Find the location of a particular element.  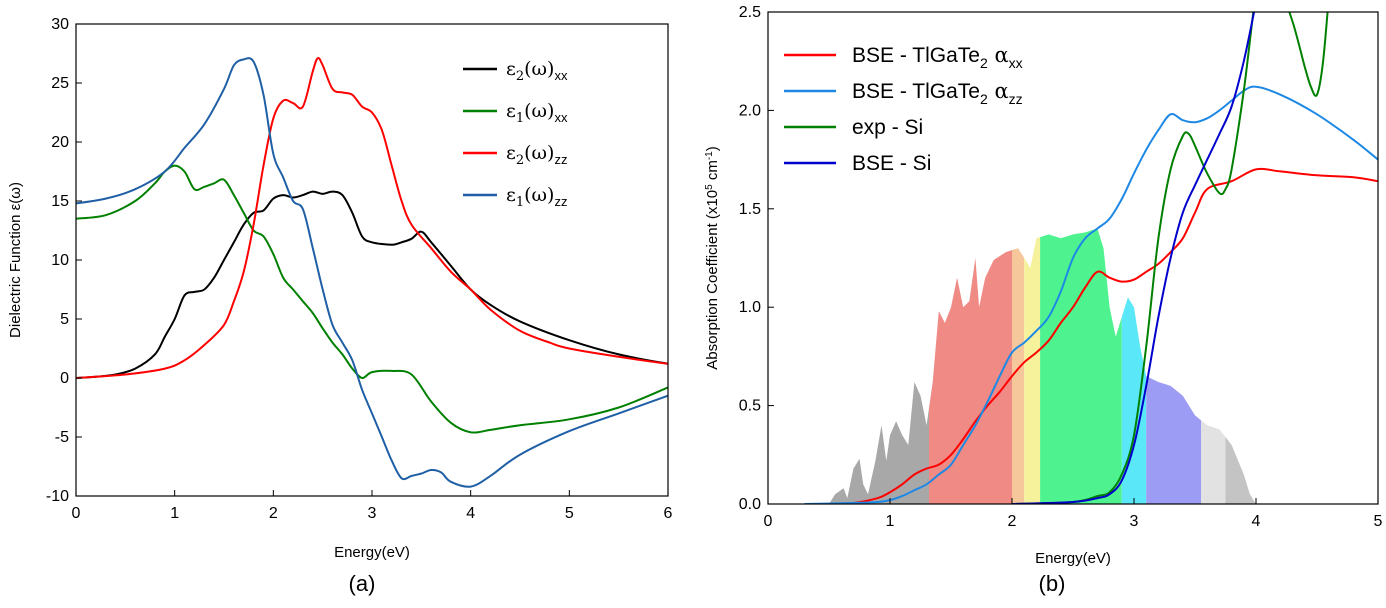

panel-b-ylabel: Absorption Coefficient (x105 cm-1) is located at coordinates (712, 257).